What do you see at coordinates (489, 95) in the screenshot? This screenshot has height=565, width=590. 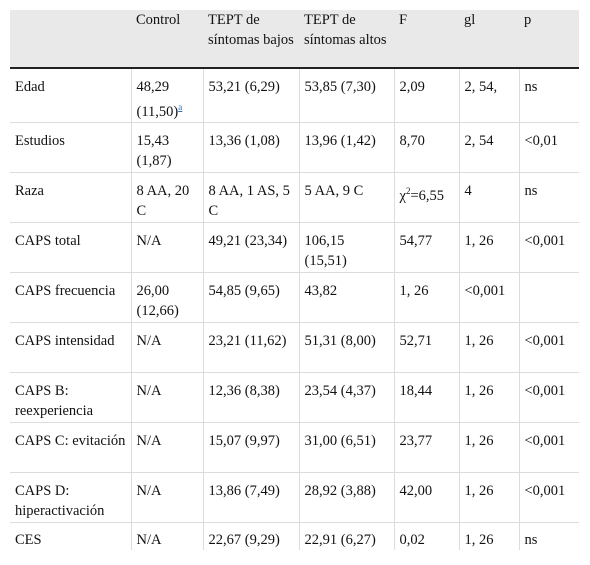 I see `cell-gl: 2, 54,` at bounding box center [489, 95].